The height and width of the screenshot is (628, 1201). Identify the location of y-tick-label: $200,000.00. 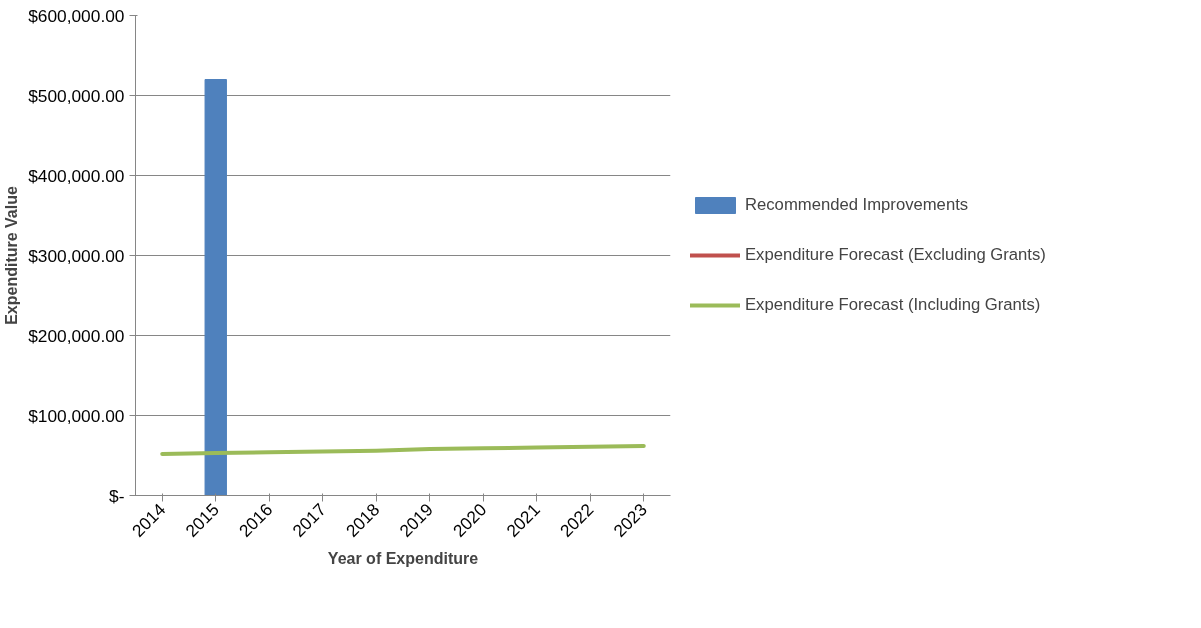
(76, 335).